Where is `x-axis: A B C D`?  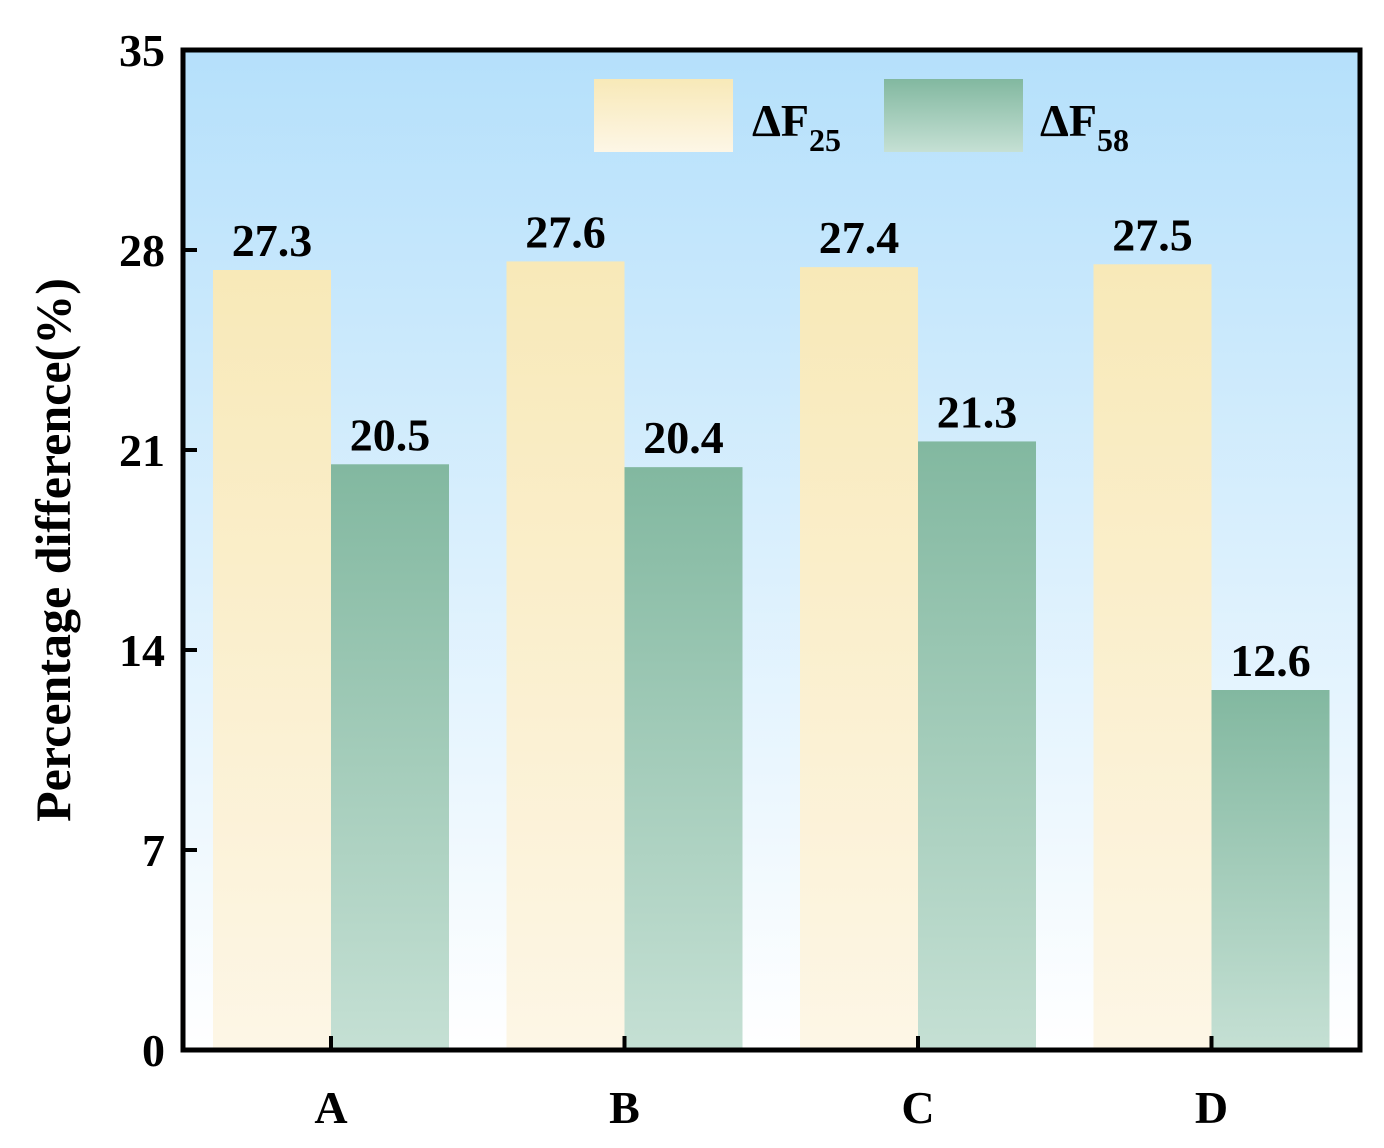
x-axis: A B C D is located at coordinates (771, 1084).